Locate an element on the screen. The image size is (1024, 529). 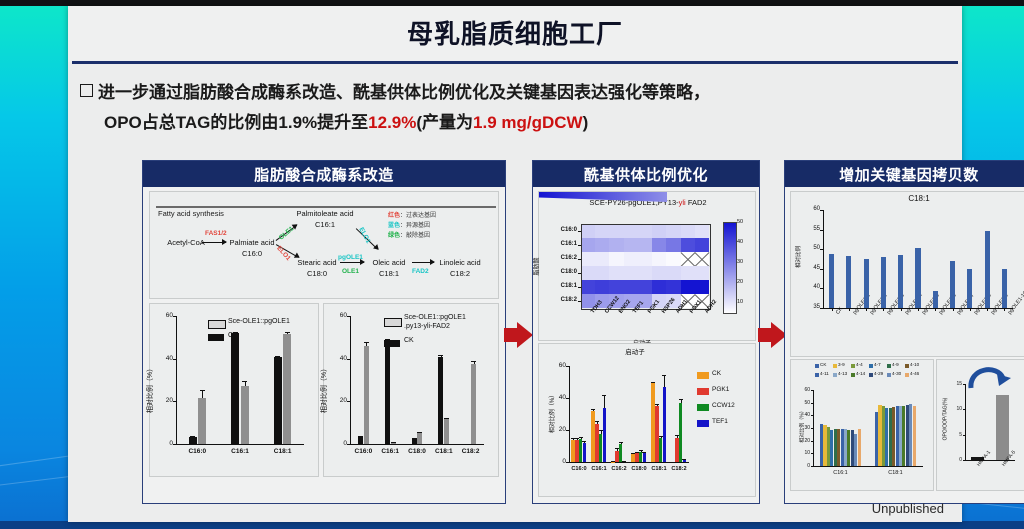
colorbar-tick-label: 20 is located at coordinates (740, 282).